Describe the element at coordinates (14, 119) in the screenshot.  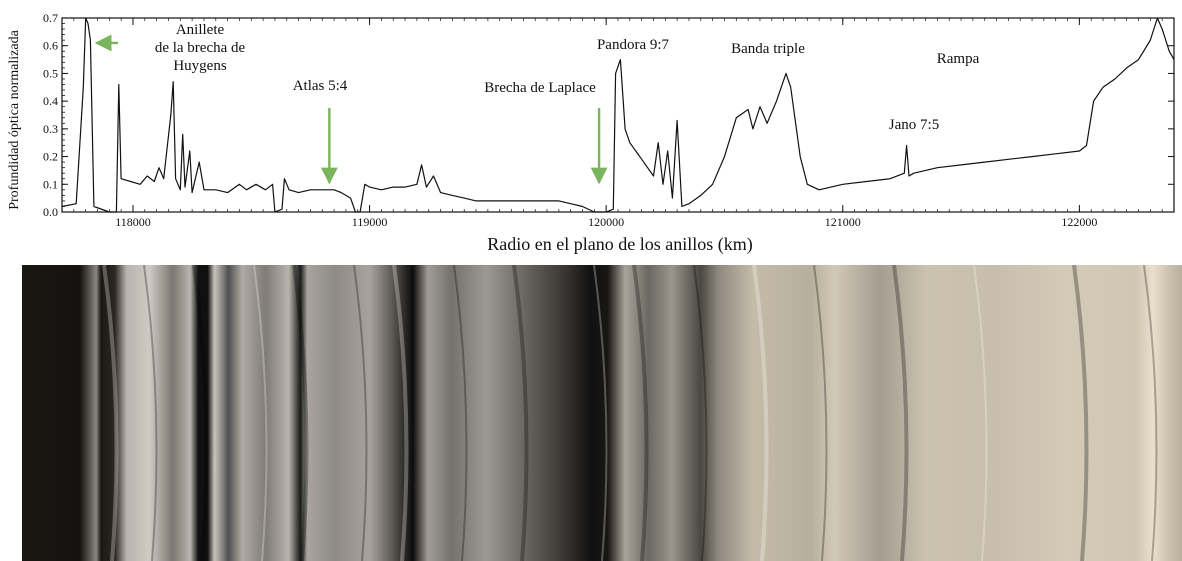
I see `y-axis-label: Profundidad óptica normalizada` at that location.